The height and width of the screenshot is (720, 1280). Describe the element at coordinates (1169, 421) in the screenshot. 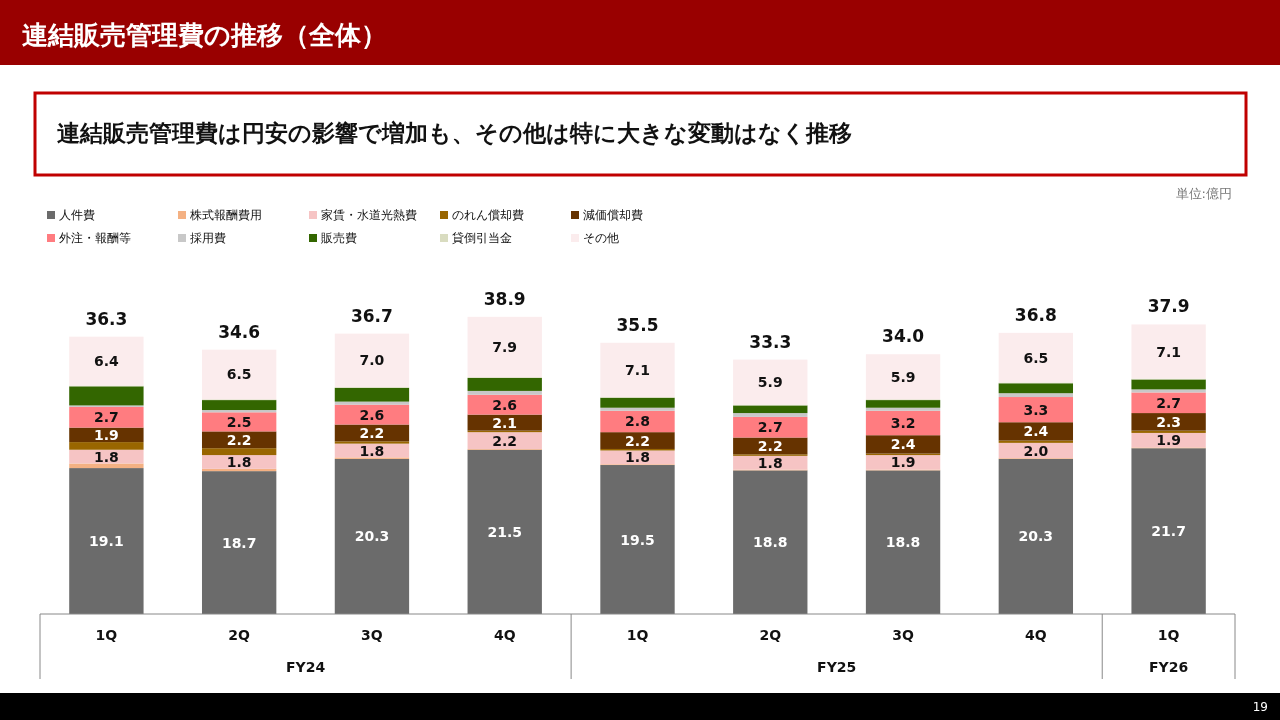

I see `data-label: 2.3` at that location.